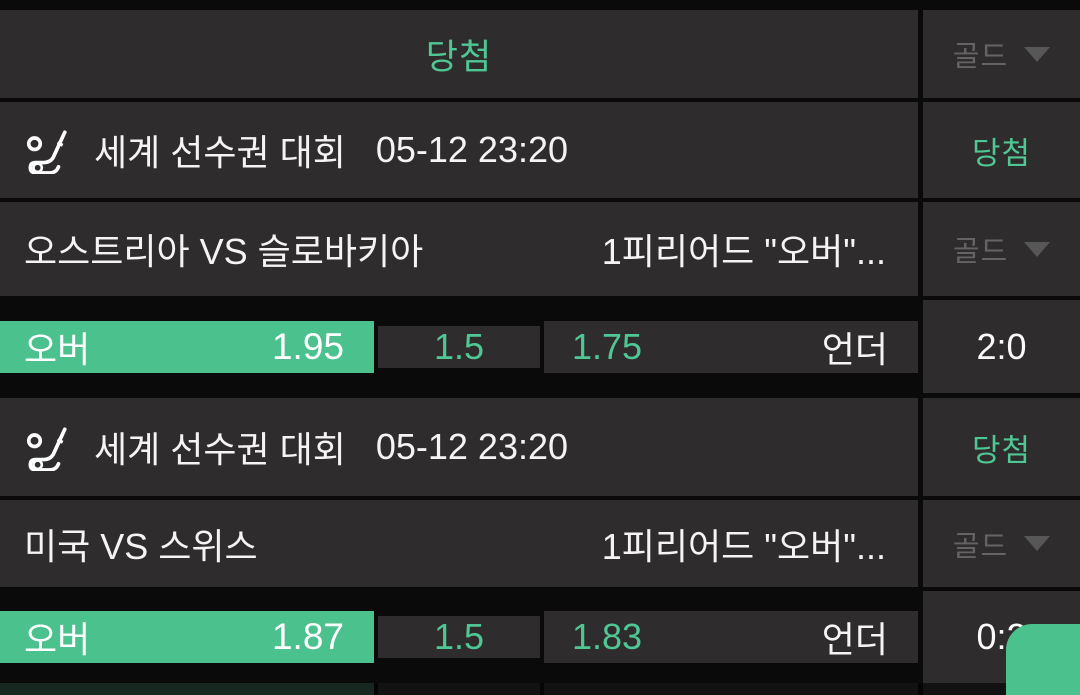 The image size is (1080, 695). I want to click on ticket1-match-row: 세계 선수권 대회 05-12 23:20 당첨, so click(540, 150).